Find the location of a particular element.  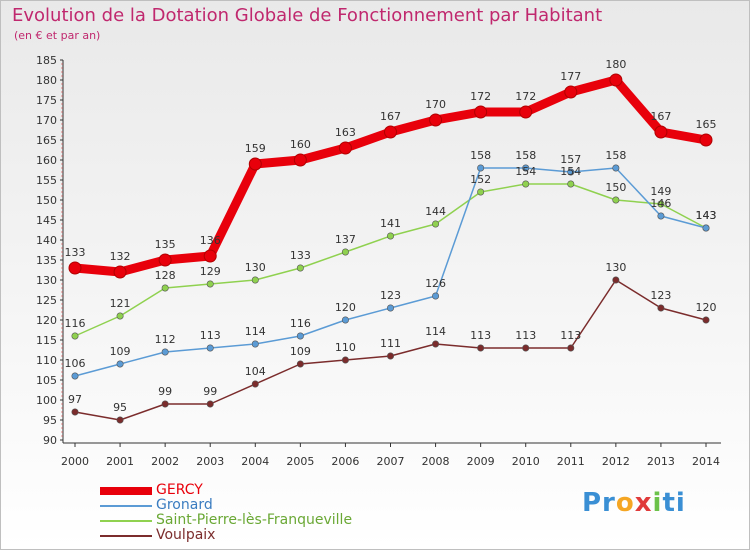

data-label: 135 is located at coordinates (165, 244).